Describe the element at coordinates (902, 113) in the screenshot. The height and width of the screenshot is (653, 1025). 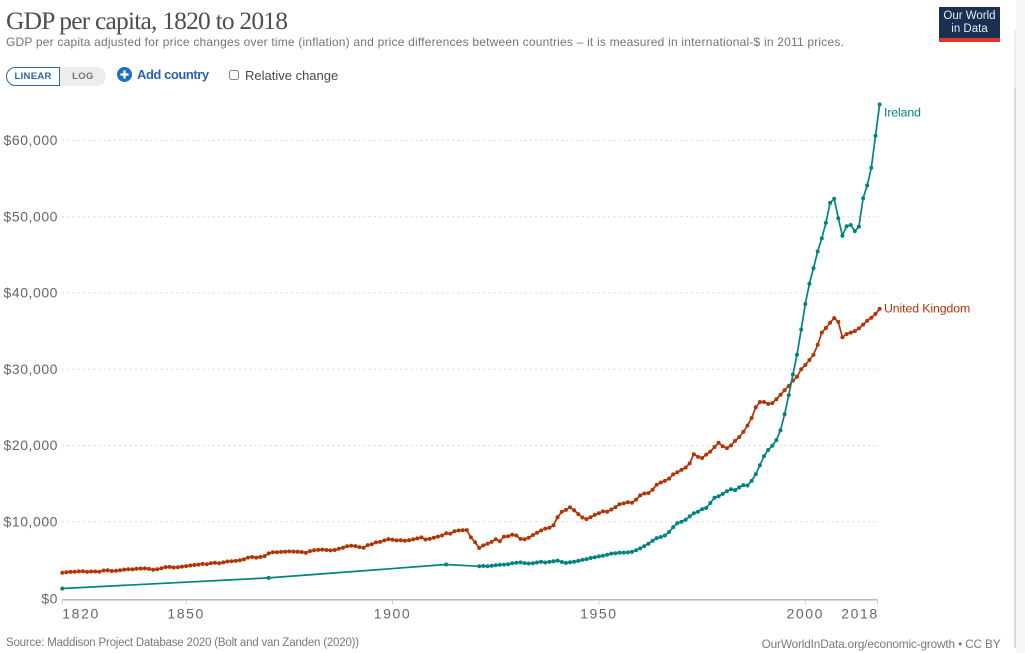
I see `svg-text: Ireland` at that location.